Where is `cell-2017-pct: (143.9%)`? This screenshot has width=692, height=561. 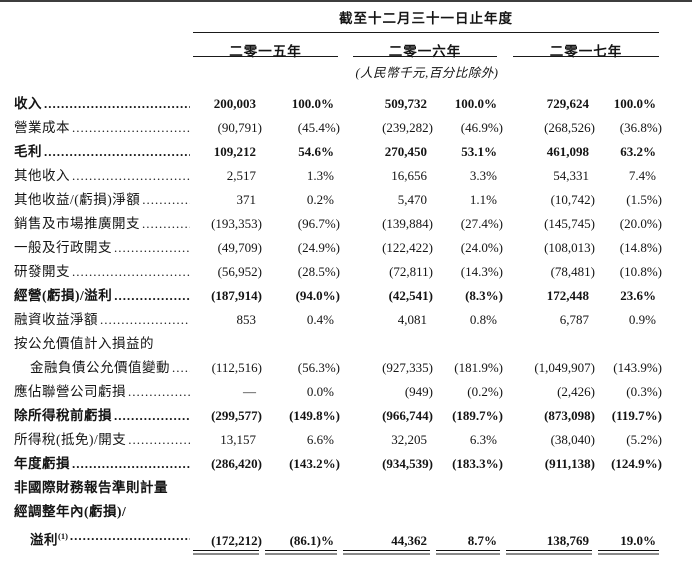
cell-2017-pct: (143.9%) is located at coordinates (637, 367).